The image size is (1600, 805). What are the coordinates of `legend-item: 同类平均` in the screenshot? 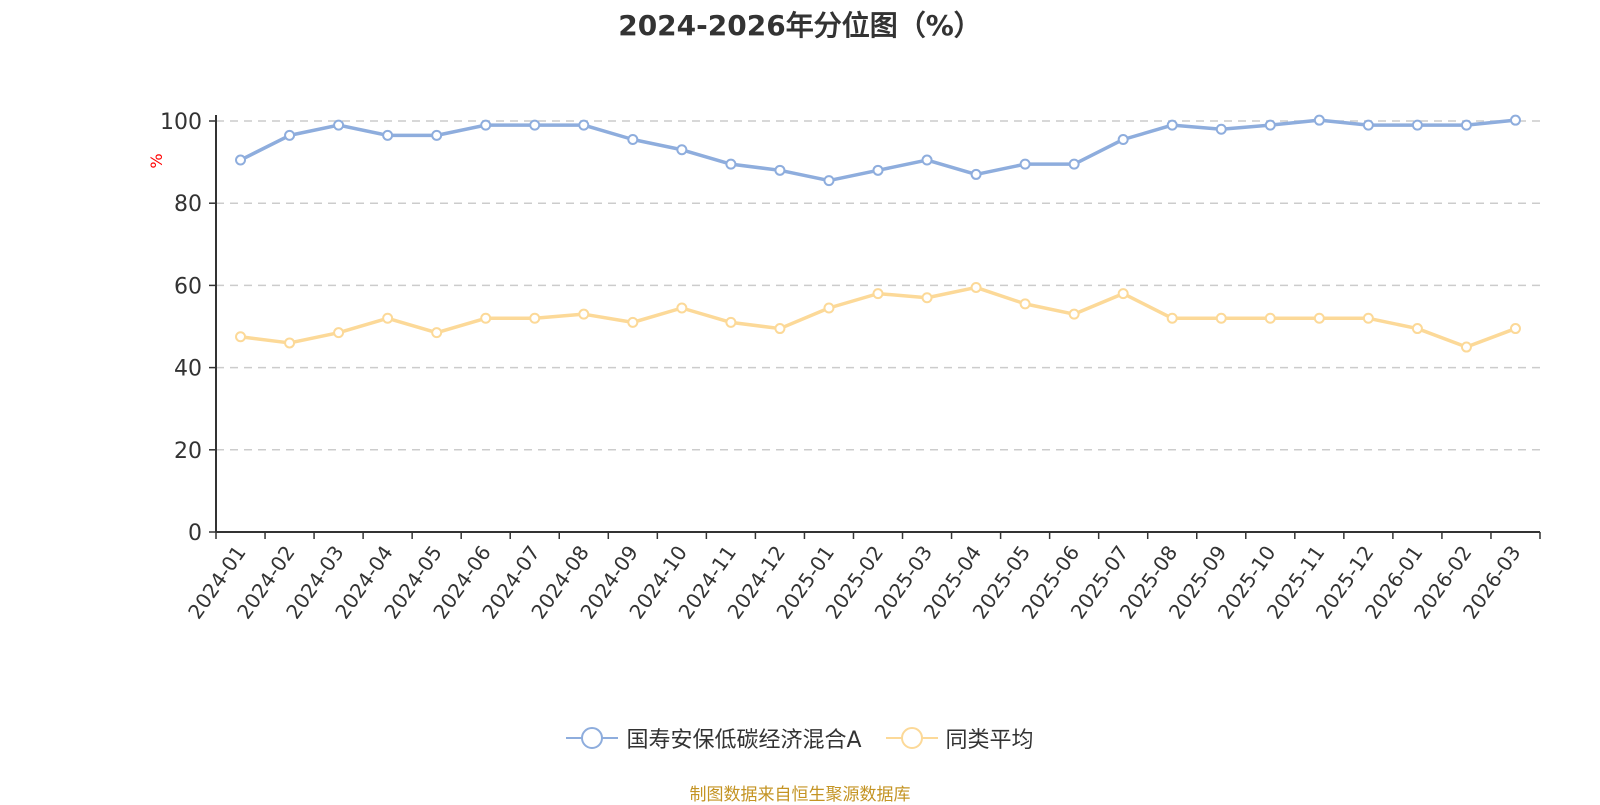 It's located at (959, 738).